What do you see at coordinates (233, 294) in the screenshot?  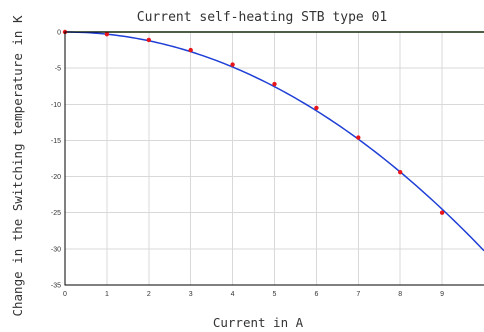 I see `x-tick-label: 4` at bounding box center [233, 294].